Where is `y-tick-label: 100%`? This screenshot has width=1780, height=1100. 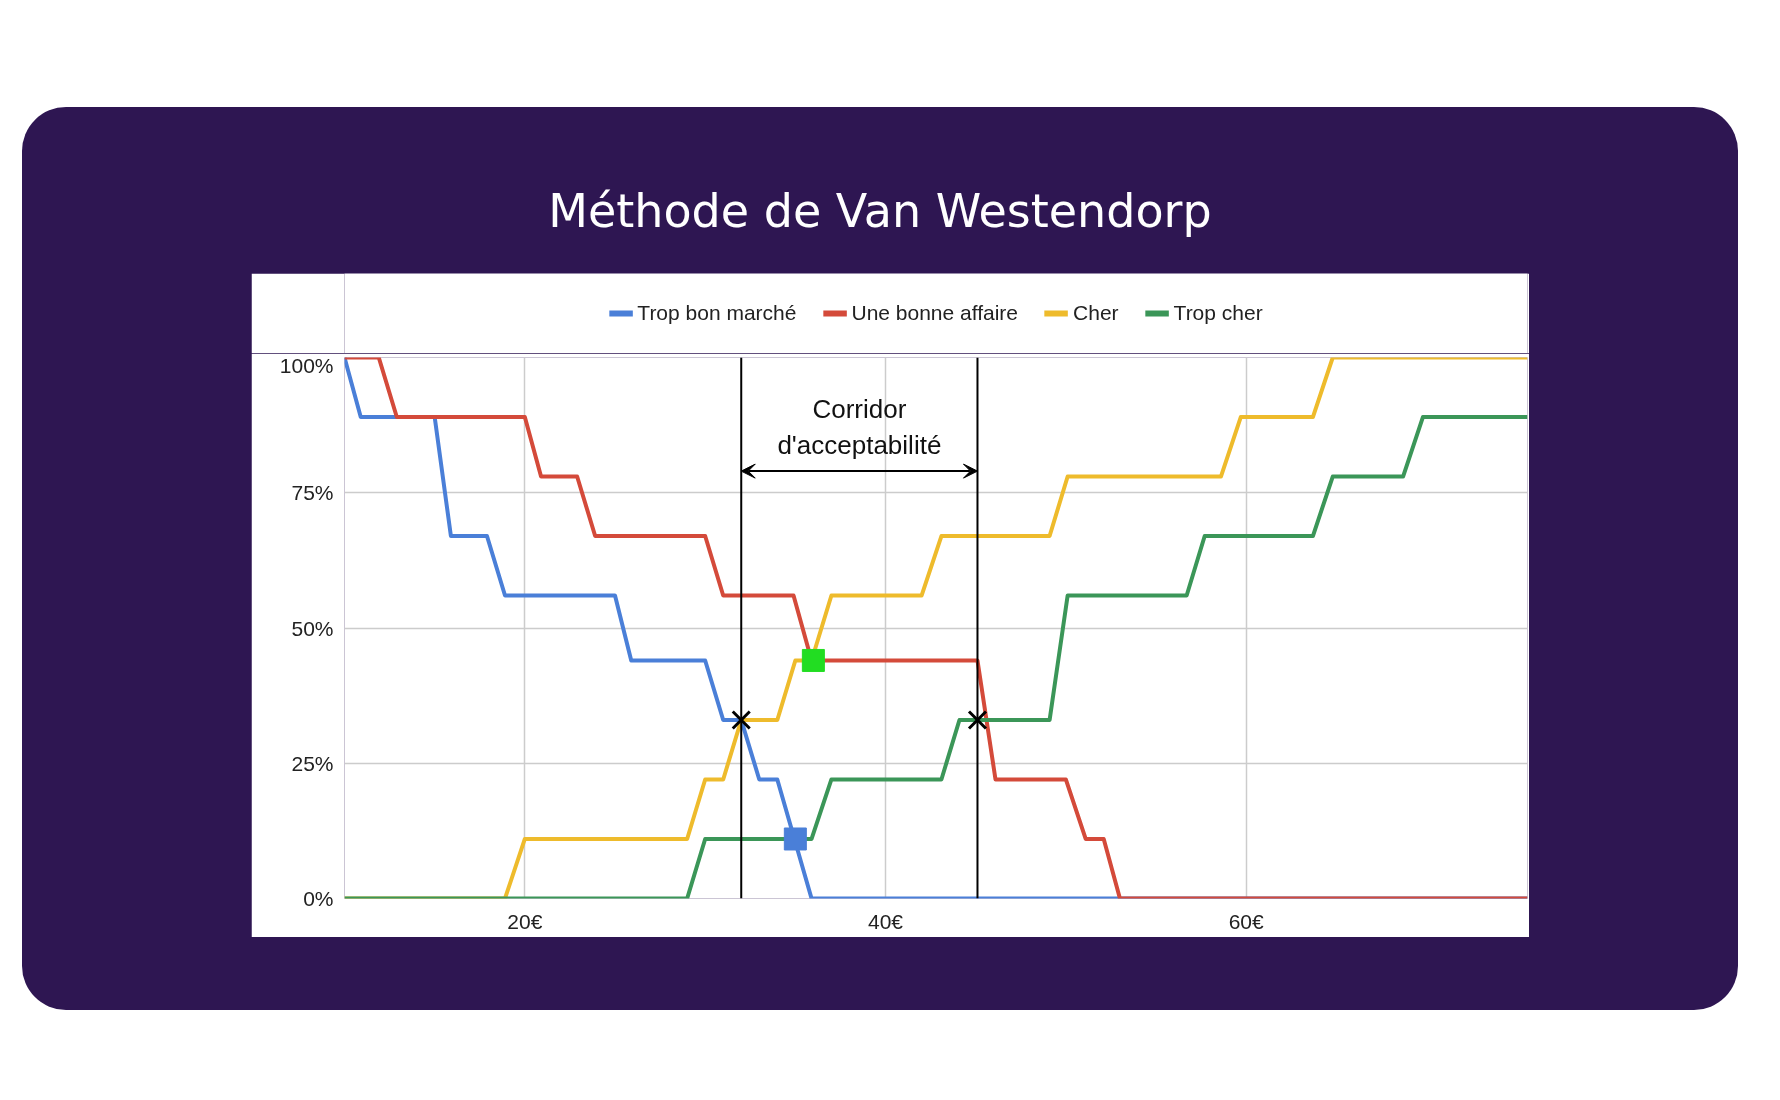 y-tick-label: 100% is located at coordinates (306, 365).